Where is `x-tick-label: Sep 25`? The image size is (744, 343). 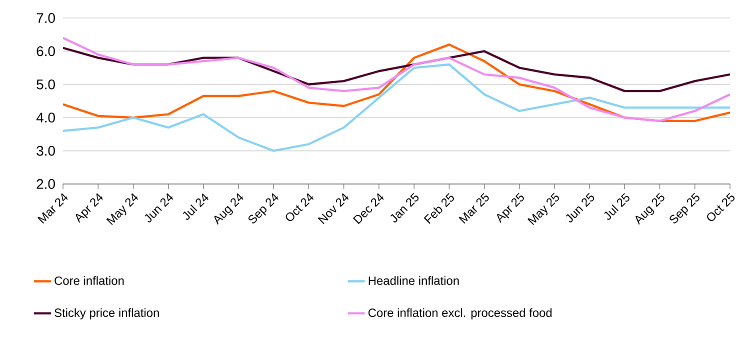 x-tick-label: Sep 25 is located at coordinates (685, 208).